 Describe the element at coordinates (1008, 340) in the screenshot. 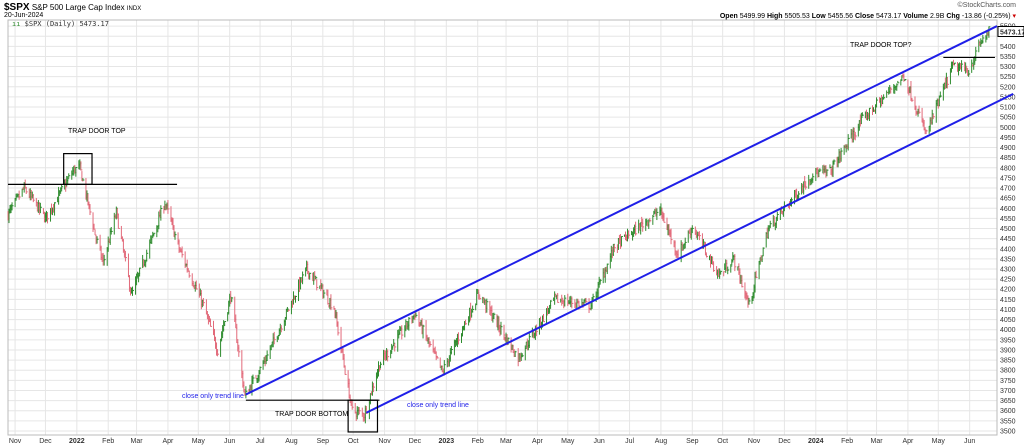

I see `y-tick-label: 3950` at that location.